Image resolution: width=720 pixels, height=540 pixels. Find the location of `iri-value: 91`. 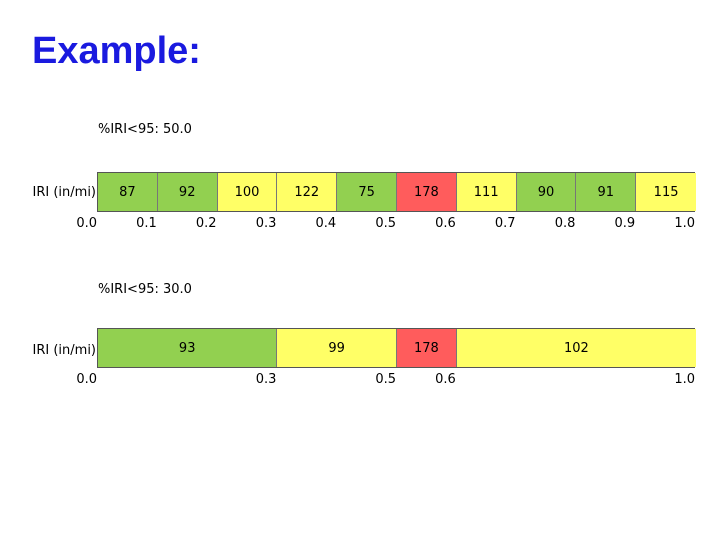

iri-value: 91 is located at coordinates (606, 192).